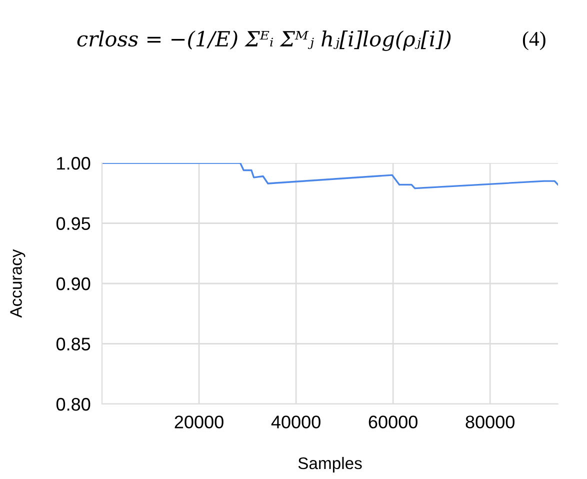 The image size is (587, 479). What do you see at coordinates (73, 223) in the screenshot?
I see `y-tick-label: 0.95` at bounding box center [73, 223].